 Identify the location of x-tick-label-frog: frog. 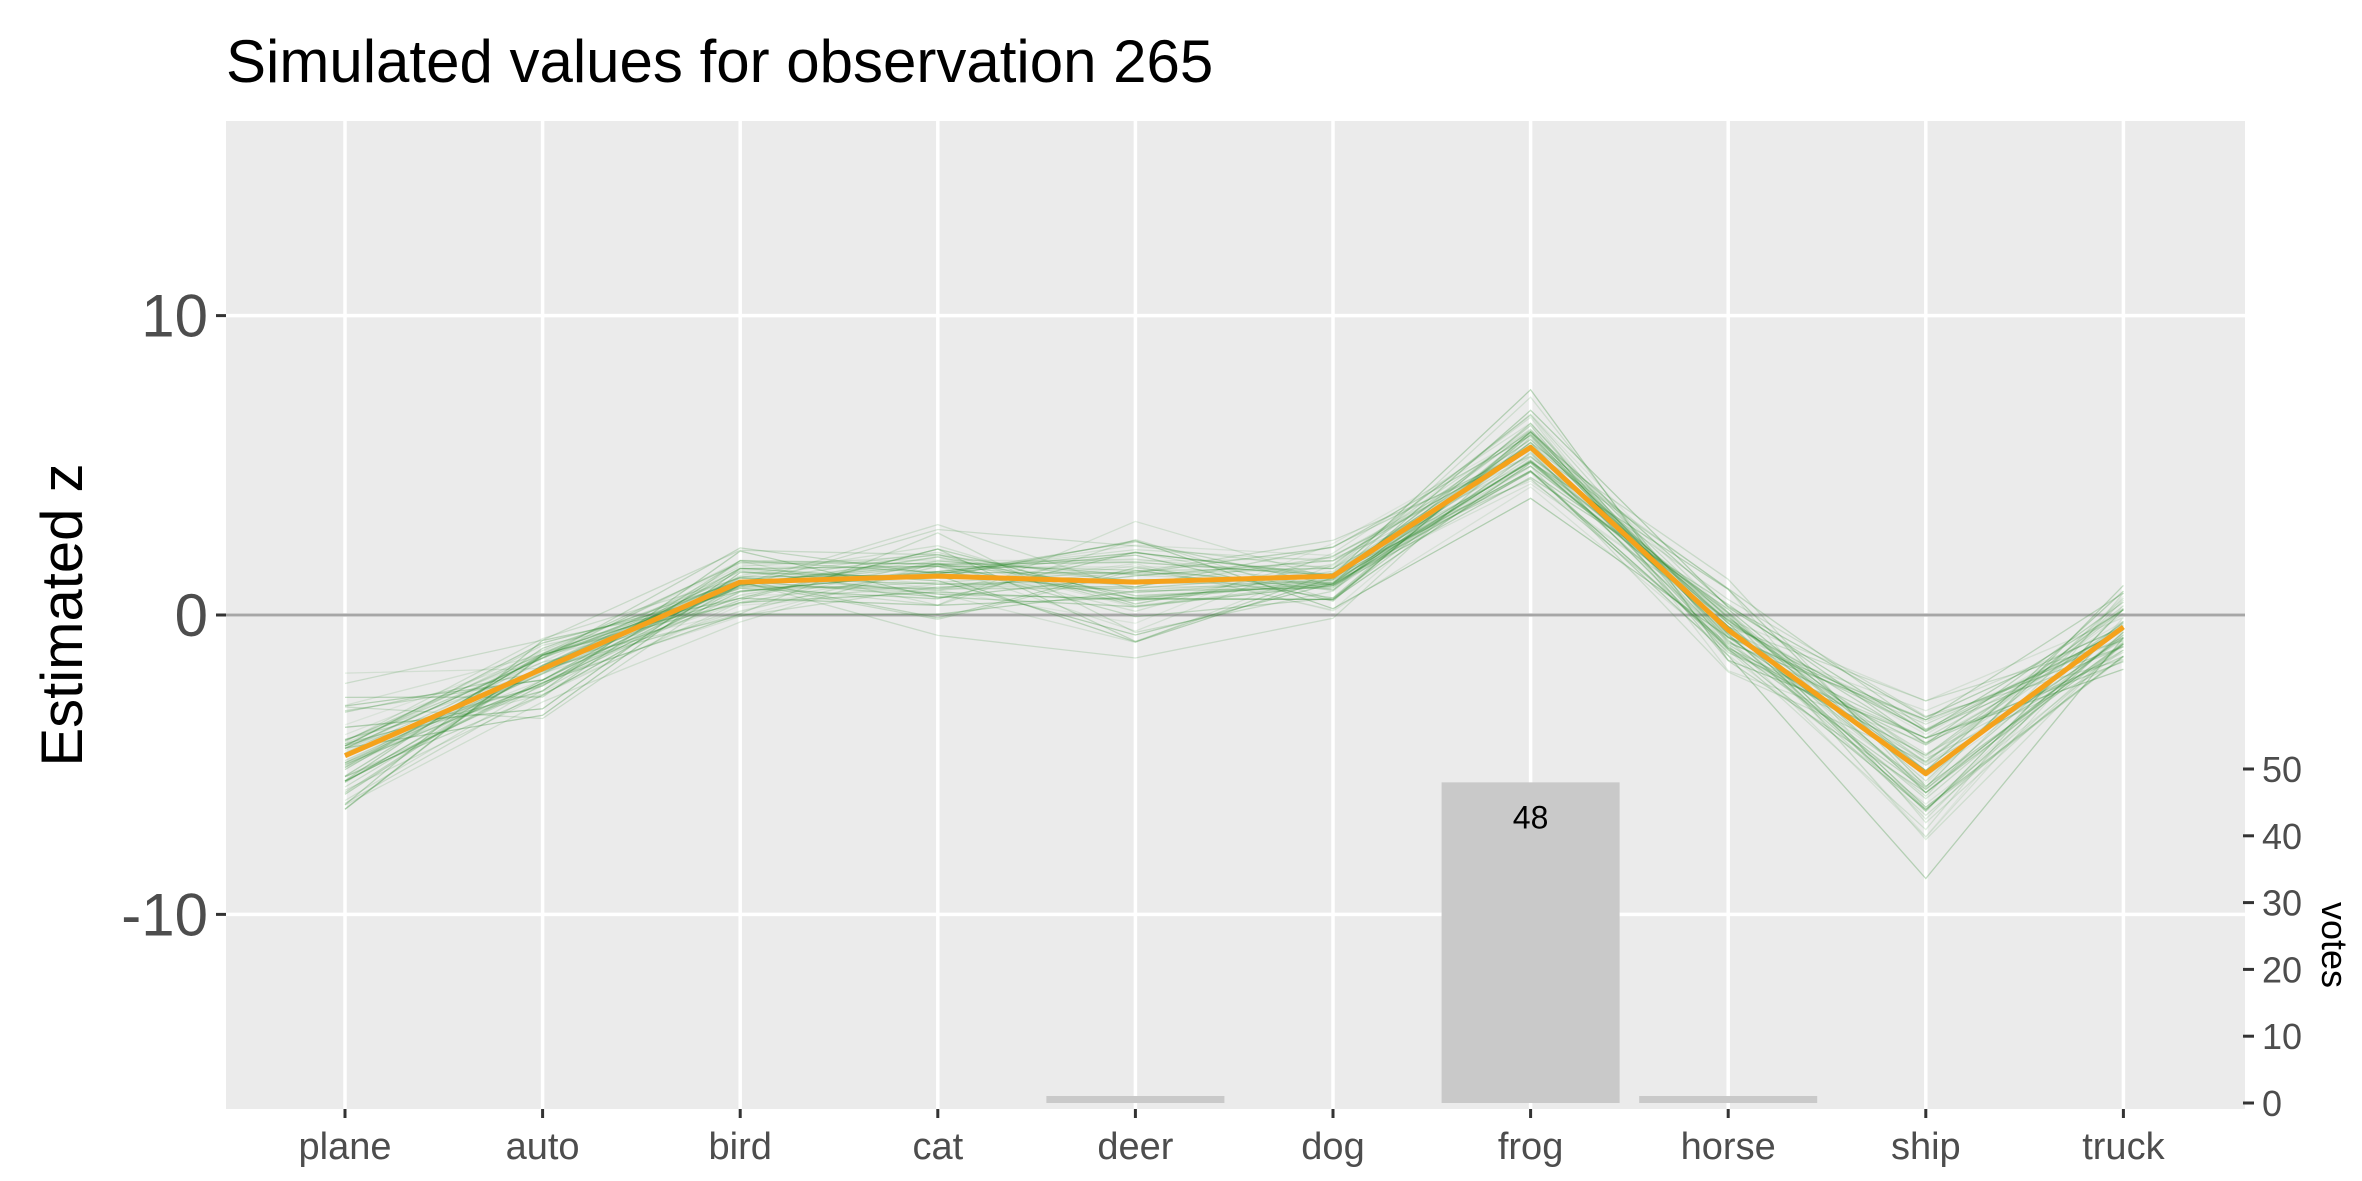
(1530, 1147).